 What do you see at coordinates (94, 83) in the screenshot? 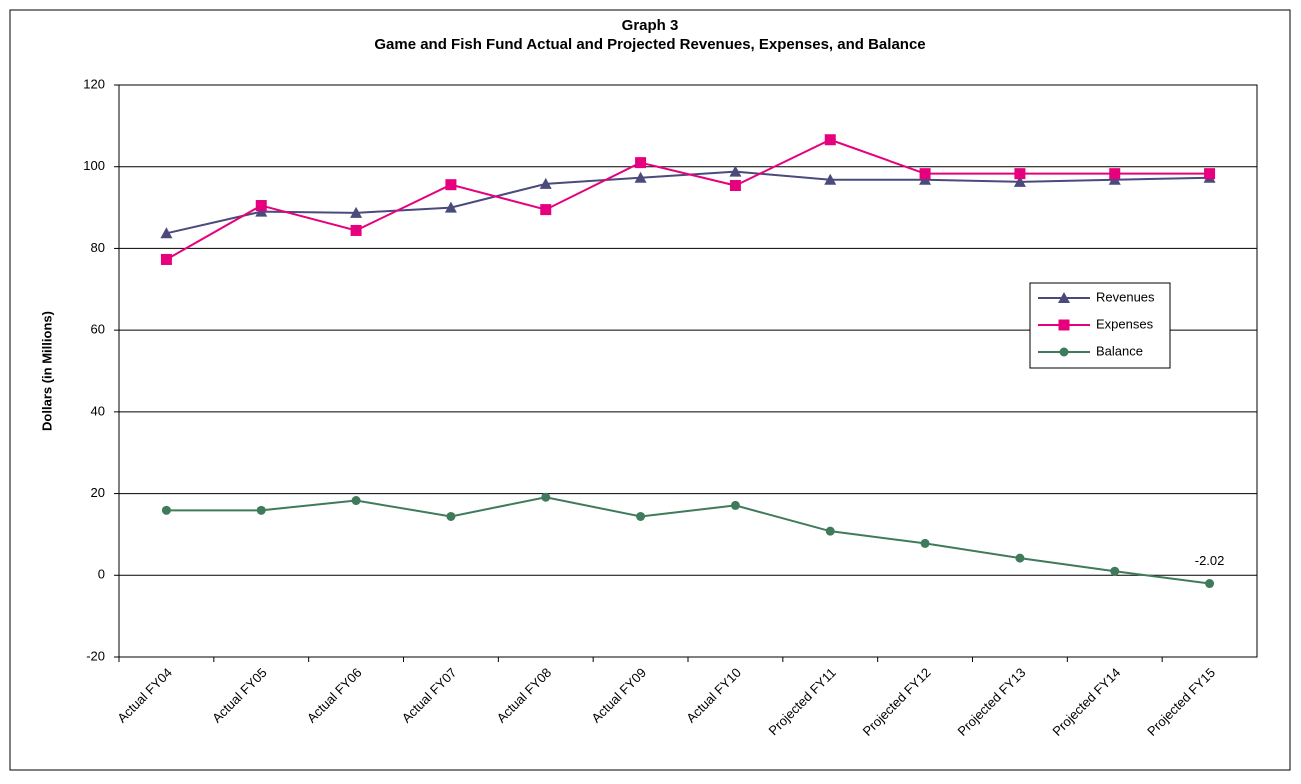
I see `y-tick-label: 120` at bounding box center [94, 83].